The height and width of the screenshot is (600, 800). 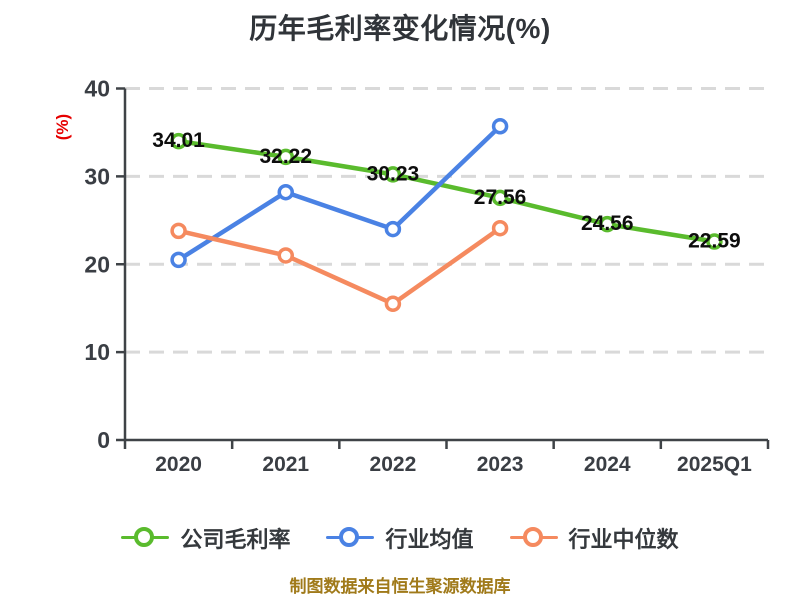 I want to click on data-label-0-1: 32.22, so click(x=285, y=156).